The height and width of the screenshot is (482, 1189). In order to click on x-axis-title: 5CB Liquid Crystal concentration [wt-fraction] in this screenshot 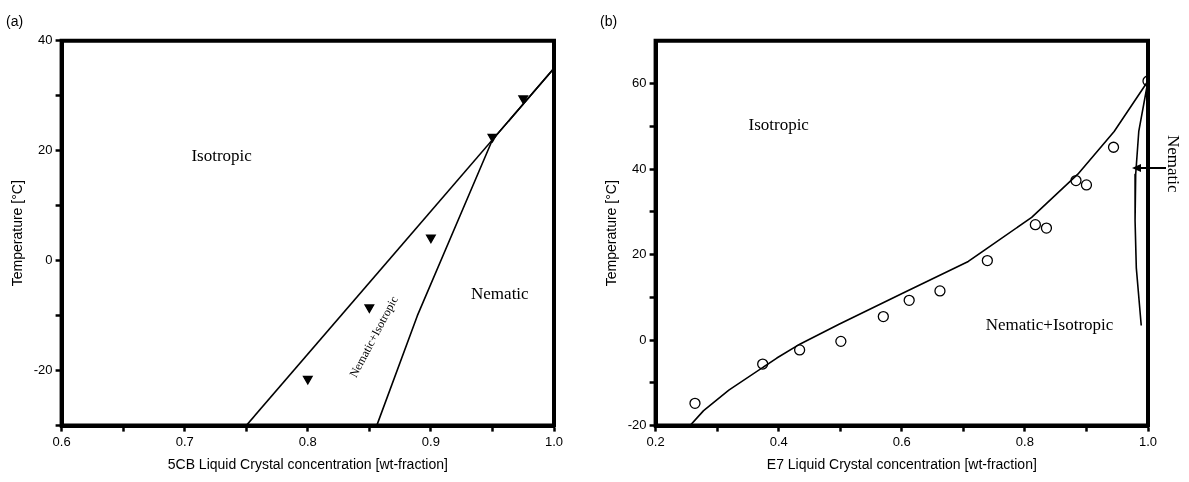, I will do `click(307, 464)`.